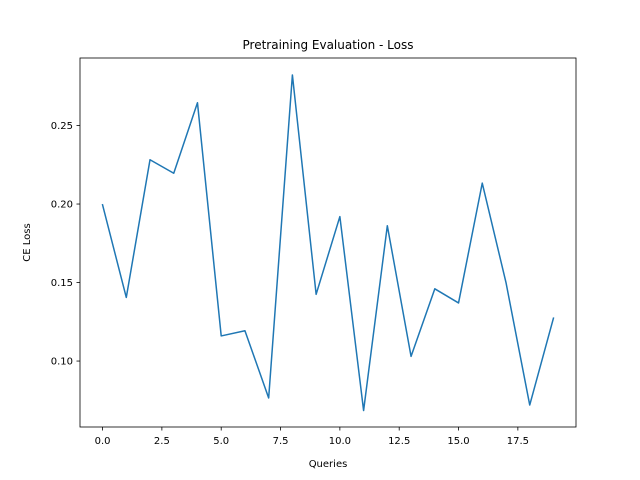 The width and height of the screenshot is (640, 480). What do you see at coordinates (221, 441) in the screenshot?
I see `x-tick-label: 5.0` at bounding box center [221, 441].